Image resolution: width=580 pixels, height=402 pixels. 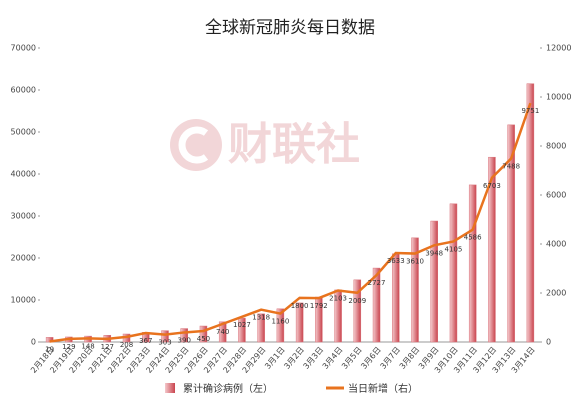 What do you see at coordinates (383, 388) in the screenshot?
I see `legend-label: 当日新增（右）` at bounding box center [383, 388].